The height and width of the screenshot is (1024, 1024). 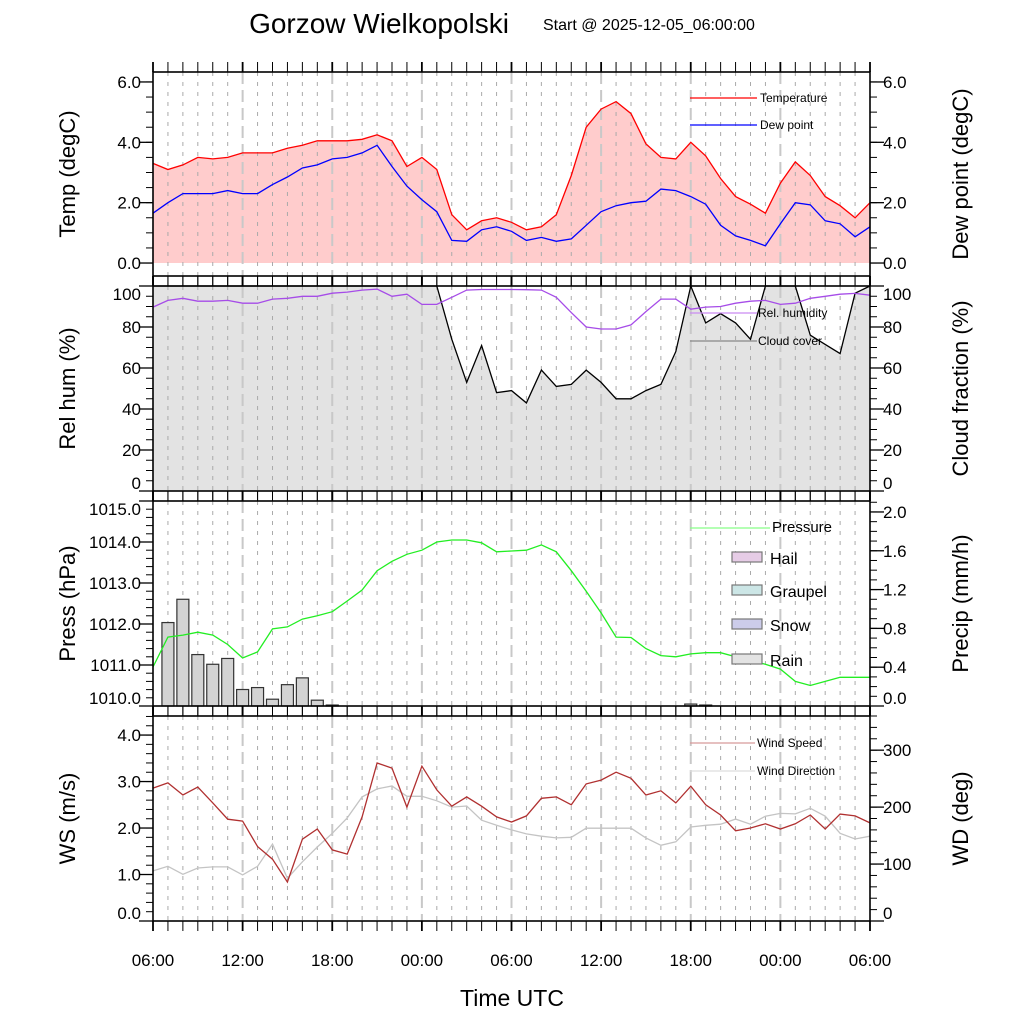 I want to click on series-line-wind-speed, so click(x=511, y=823).